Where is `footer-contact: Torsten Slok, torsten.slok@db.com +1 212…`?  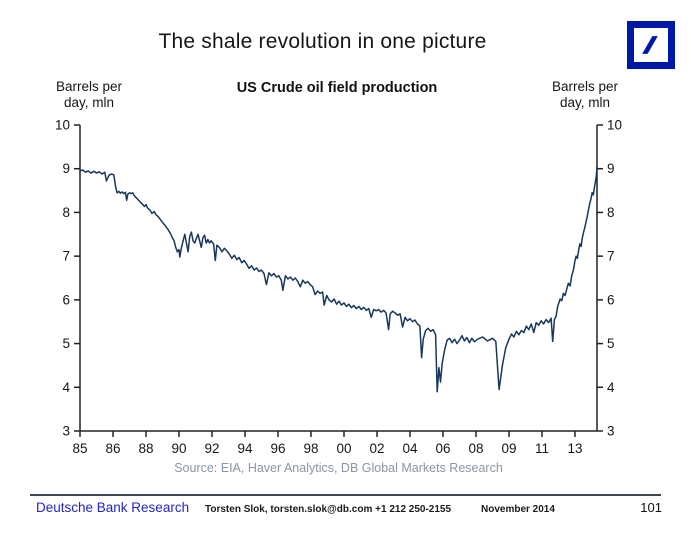
footer-contact: Torsten Slok, torsten.slok@db.com +1 212… is located at coordinates (328, 509).